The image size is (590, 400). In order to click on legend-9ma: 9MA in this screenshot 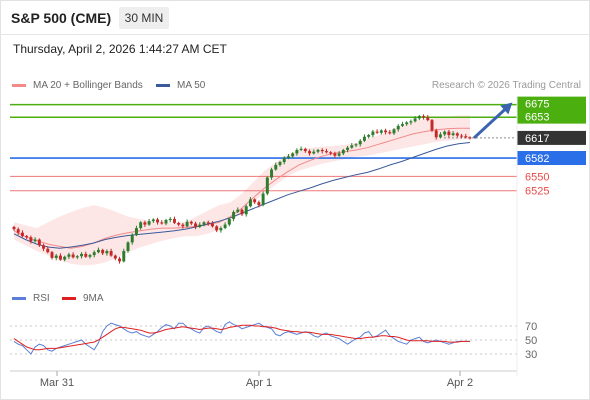, I will do `click(83, 298)`.